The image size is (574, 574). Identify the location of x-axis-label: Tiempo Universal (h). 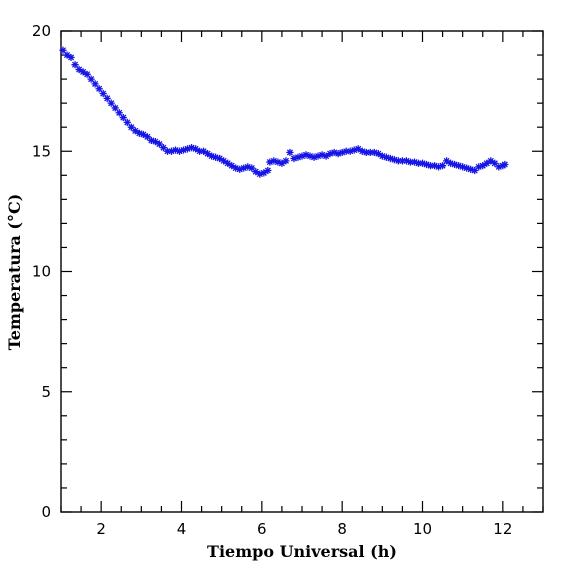
(302, 551).